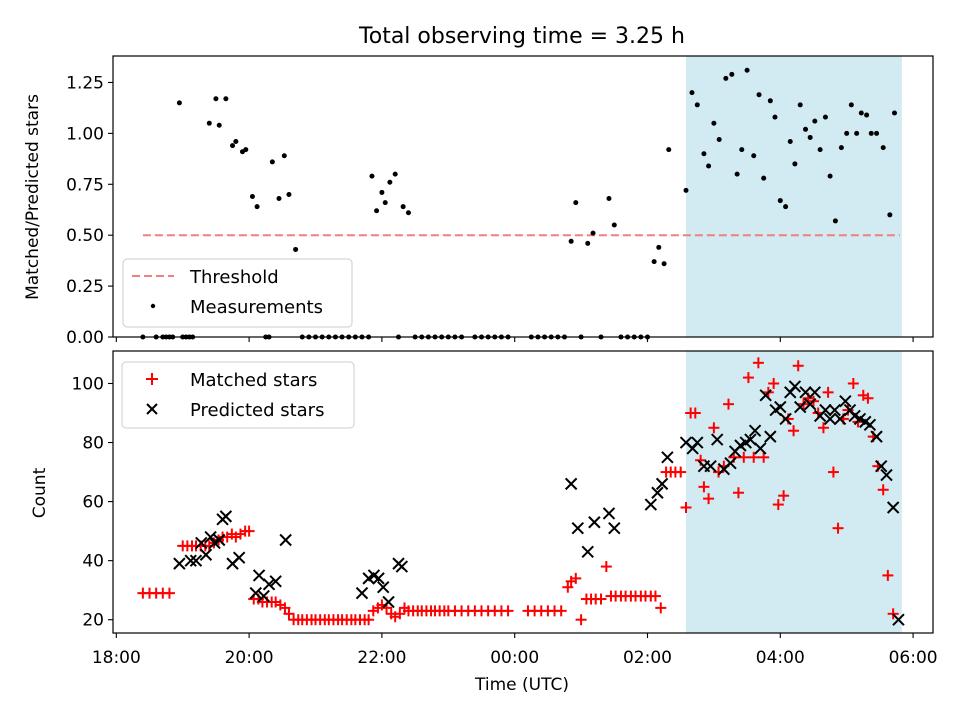 The width and height of the screenshot is (960, 720). What do you see at coordinates (913, 658) in the screenshot?
I see `bottom-x-tick-label: 06:00` at bounding box center [913, 658].